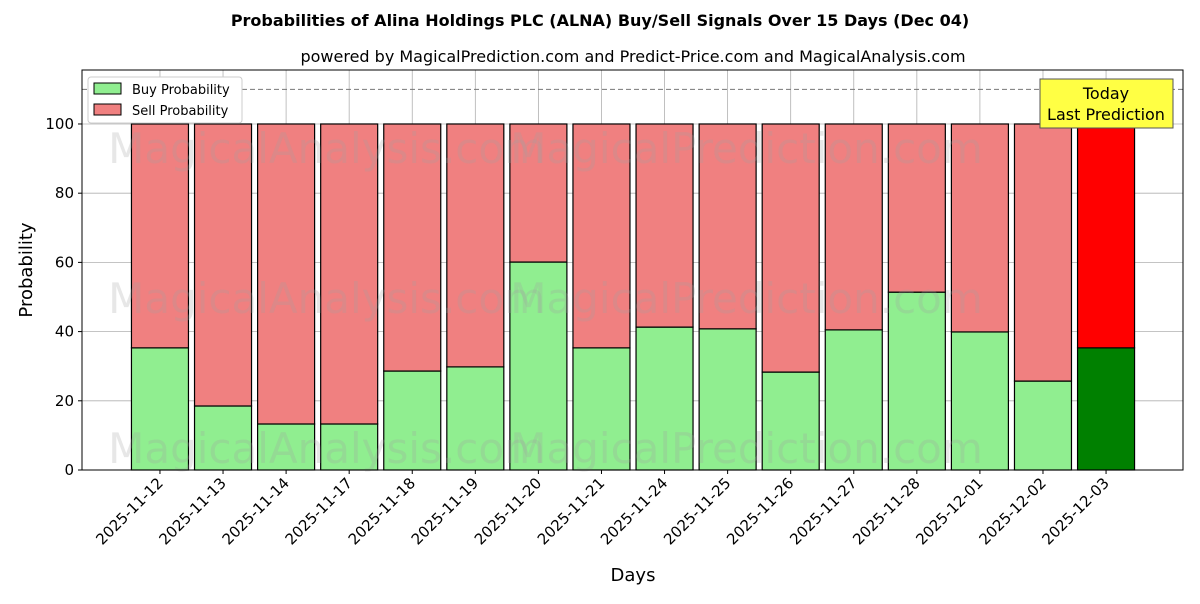 Image resolution: width=1200 pixels, height=604 pixels. I want to click on x-tick-label: 2025-12-02, so click(1012, 511).